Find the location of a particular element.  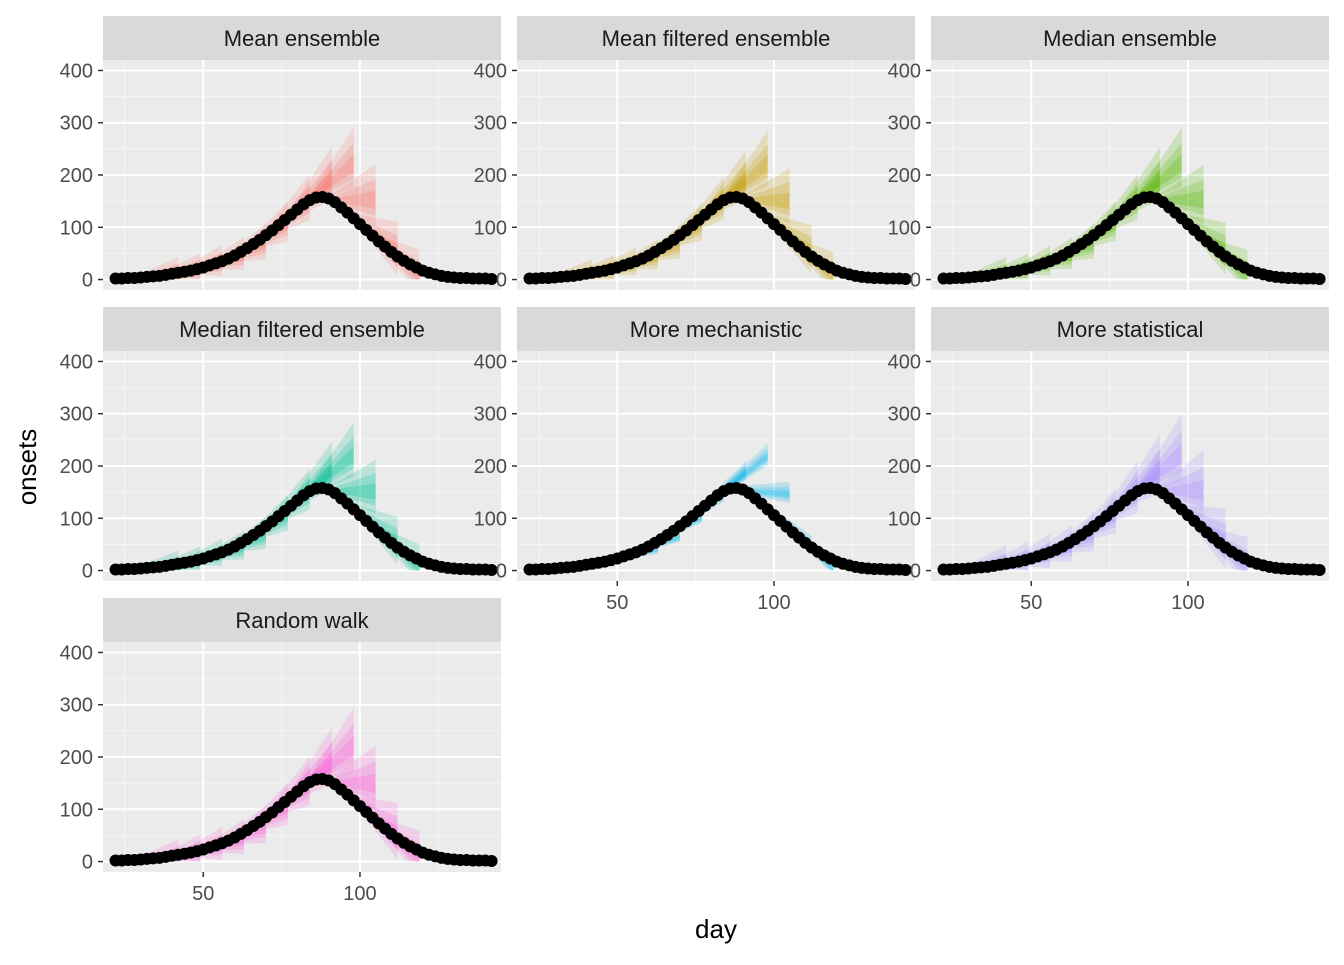

facet-panel: More statistical 0 100 200 300 400 50 100 is located at coordinates (1108, 460).